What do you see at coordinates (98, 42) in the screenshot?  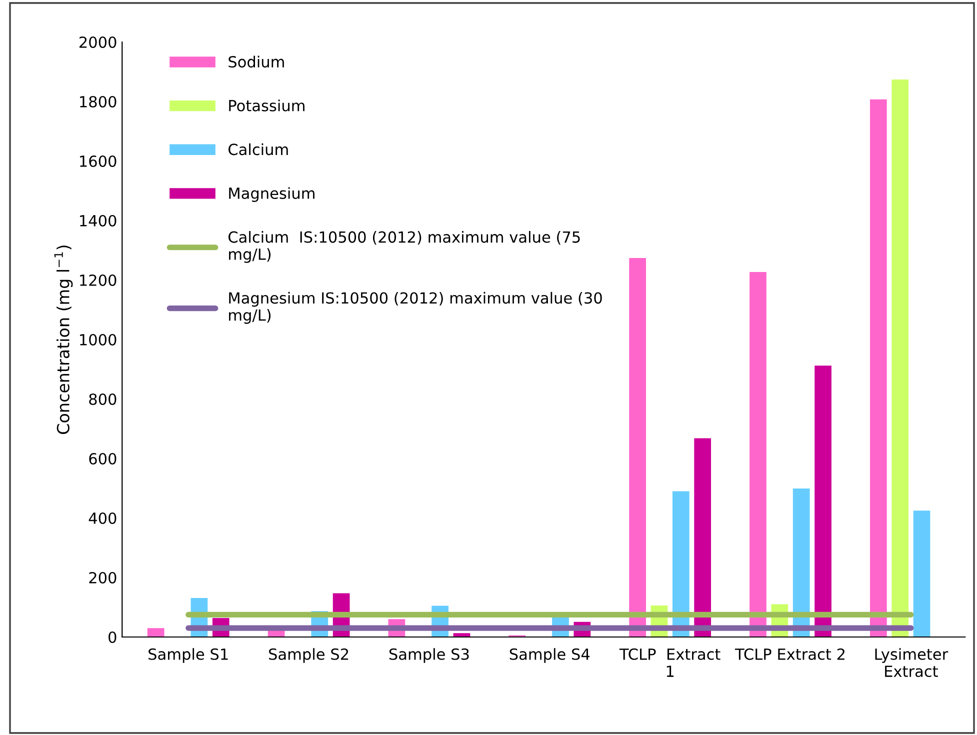 I see `y-tick-label: 2000` at bounding box center [98, 42].